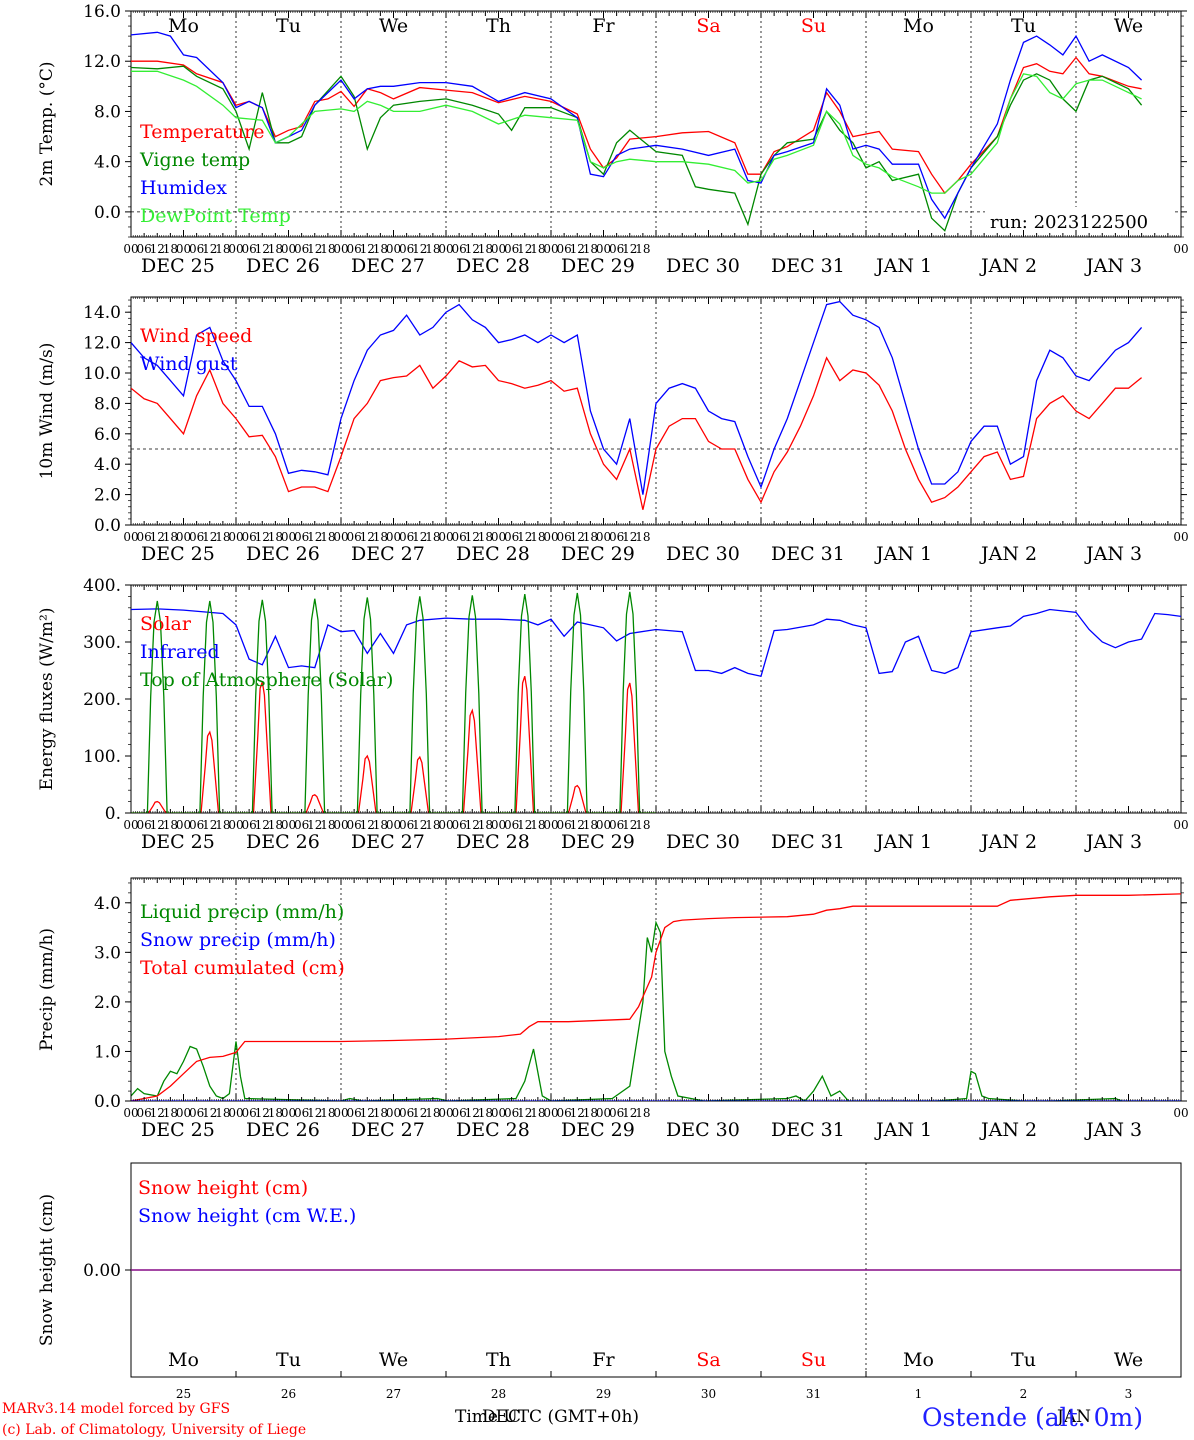  Describe the element at coordinates (47, 989) in the screenshot. I see `precip-y-label: Precip (mm/h)` at that location.